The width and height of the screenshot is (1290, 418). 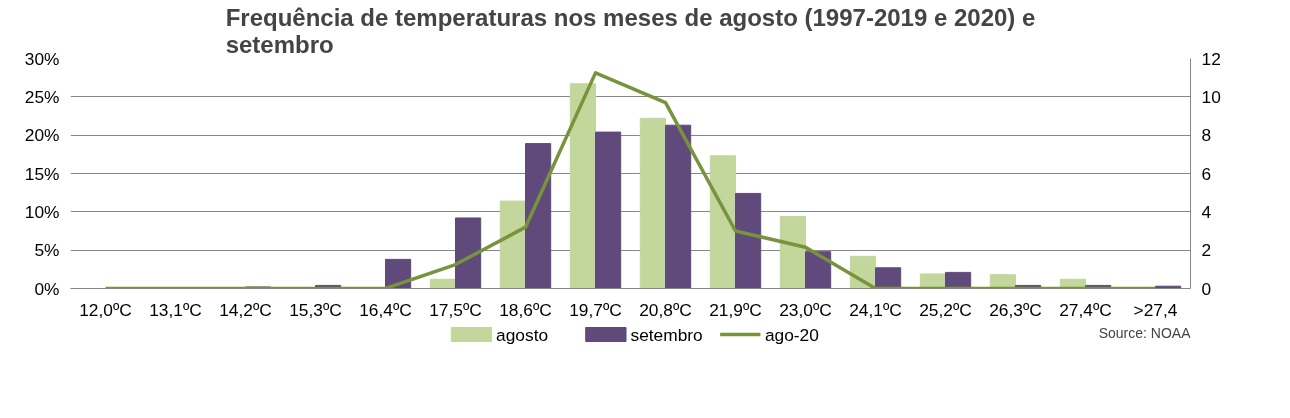 What do you see at coordinates (1145, 332) in the screenshot?
I see `source-note: Source: NOAA` at bounding box center [1145, 332].